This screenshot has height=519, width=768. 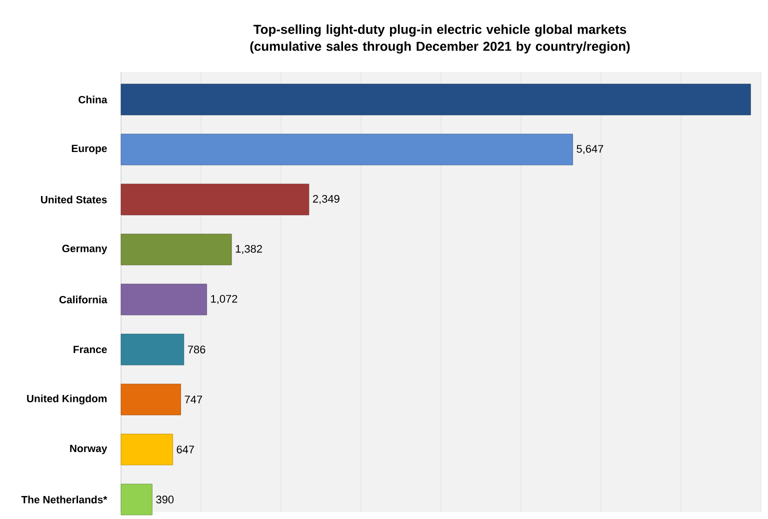 What do you see at coordinates (74, 200) in the screenshot?
I see `y-tick-label: United States` at bounding box center [74, 200].